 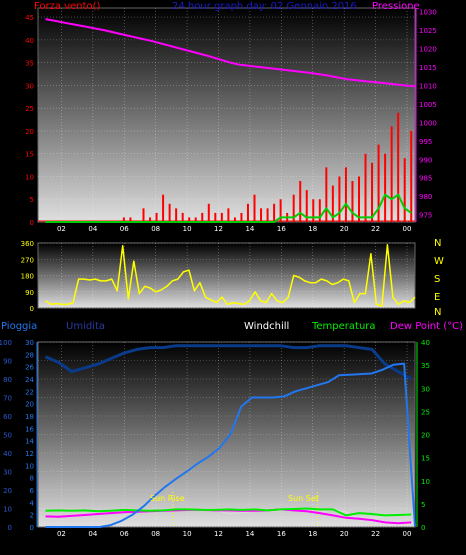 I want to click on temperature-axis-tick-label: 20, so click(x=425, y=436).